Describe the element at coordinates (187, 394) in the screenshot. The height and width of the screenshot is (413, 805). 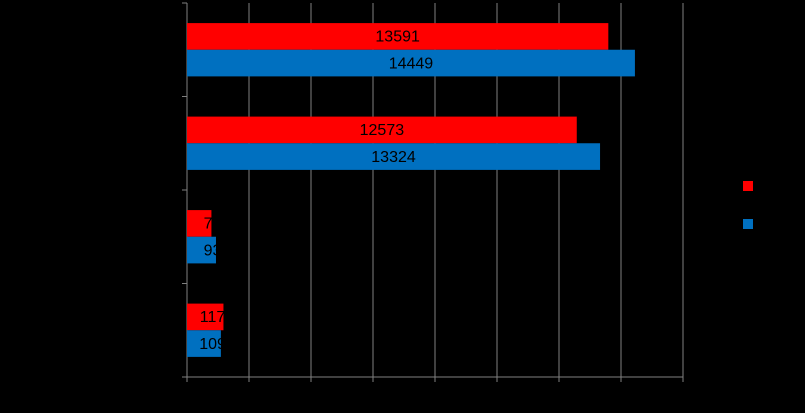
I see `x-tick-label: 0` at that location.